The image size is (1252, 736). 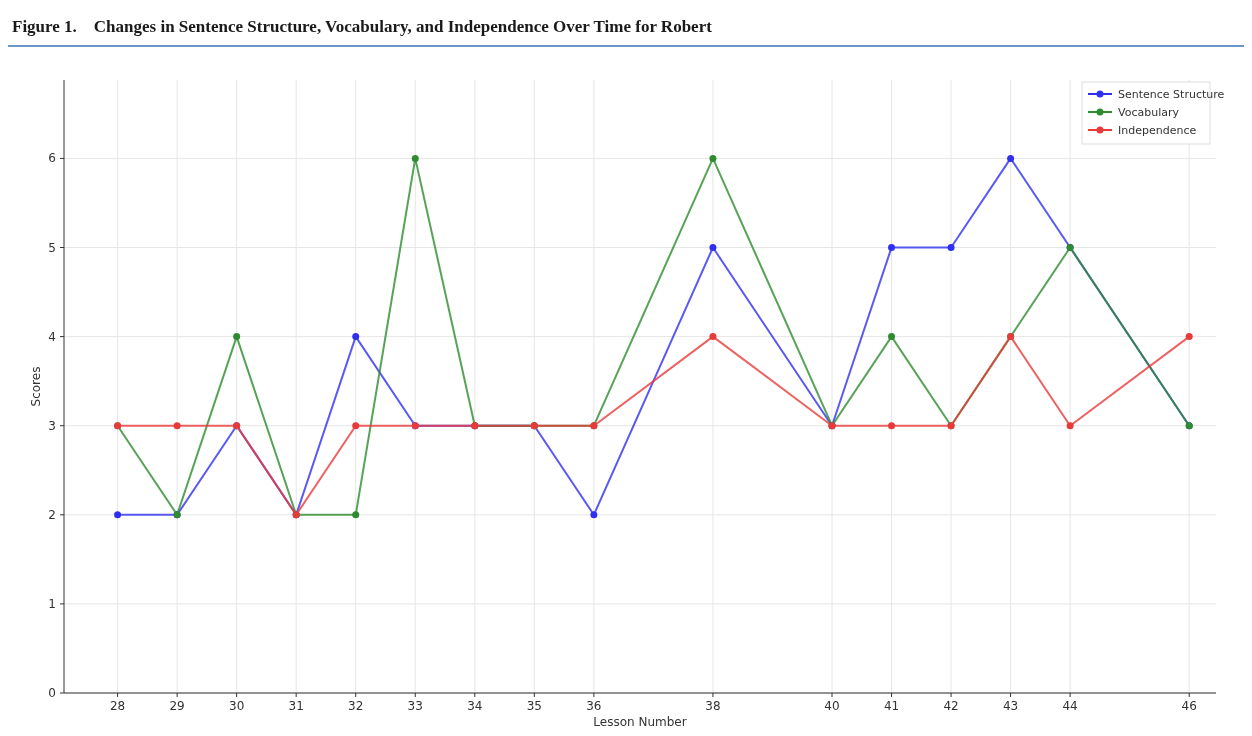 What do you see at coordinates (1070, 706) in the screenshot?
I see `x-tick-label: 44` at bounding box center [1070, 706].